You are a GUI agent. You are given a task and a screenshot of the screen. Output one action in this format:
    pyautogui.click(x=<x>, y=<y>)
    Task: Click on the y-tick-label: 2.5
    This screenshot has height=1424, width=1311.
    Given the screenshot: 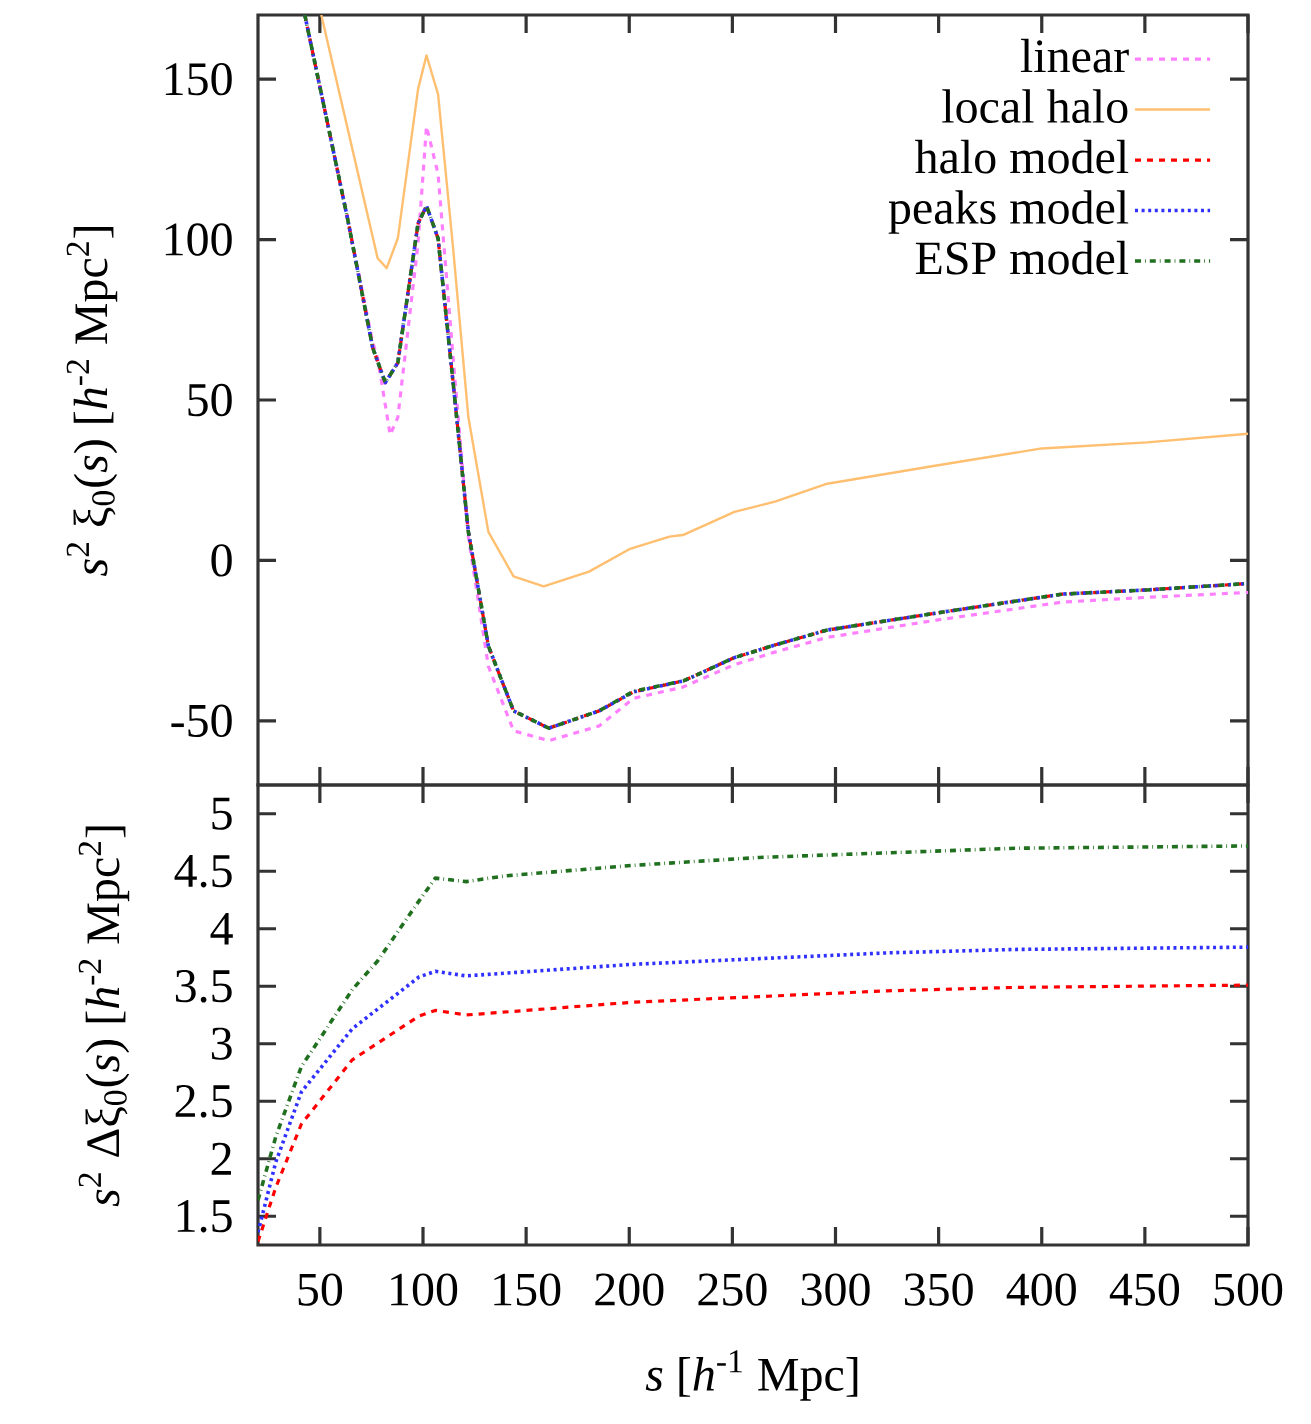 What is the action you would take?
    pyautogui.click(x=203, y=1101)
    